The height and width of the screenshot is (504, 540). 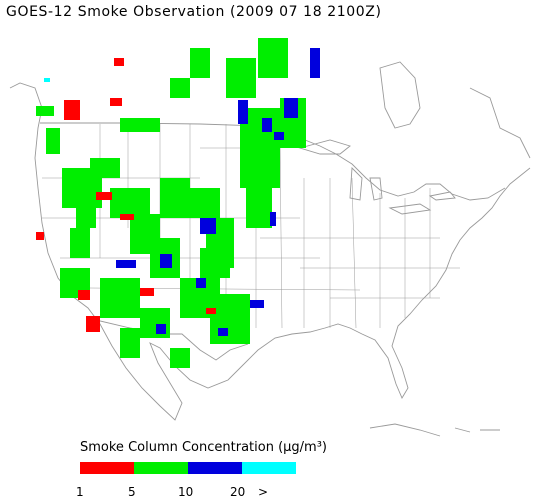 What do you see at coordinates (132, 492) in the screenshot?
I see `legend-tick: 5` at bounding box center [132, 492].